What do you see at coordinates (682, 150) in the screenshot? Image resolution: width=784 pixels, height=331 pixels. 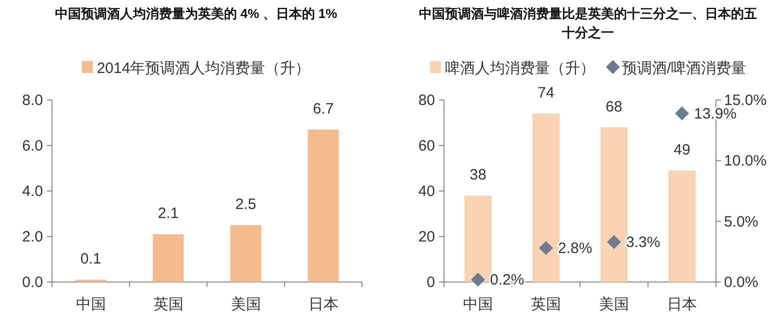 I see `data-label: 49` at bounding box center [682, 150].